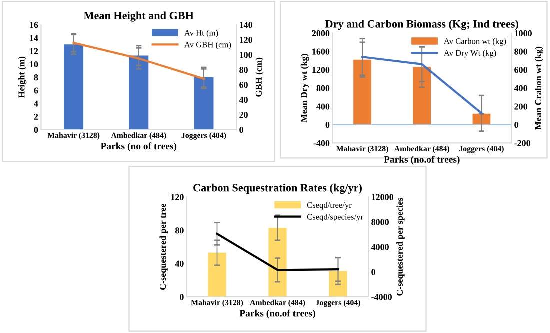  What do you see at coordinates (329, 206) in the screenshot?
I see `legend-label: Cseqd/tree/yr` at bounding box center [329, 206].